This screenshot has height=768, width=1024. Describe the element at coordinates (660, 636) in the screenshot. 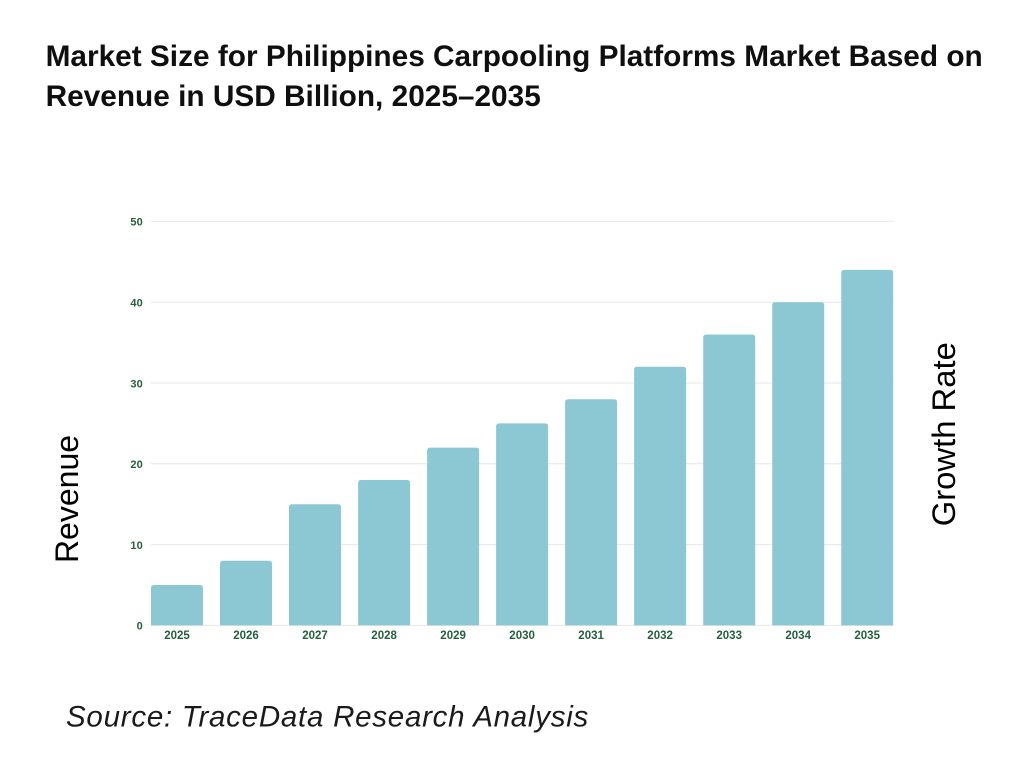

I see `svg-text: 2032` at that location.